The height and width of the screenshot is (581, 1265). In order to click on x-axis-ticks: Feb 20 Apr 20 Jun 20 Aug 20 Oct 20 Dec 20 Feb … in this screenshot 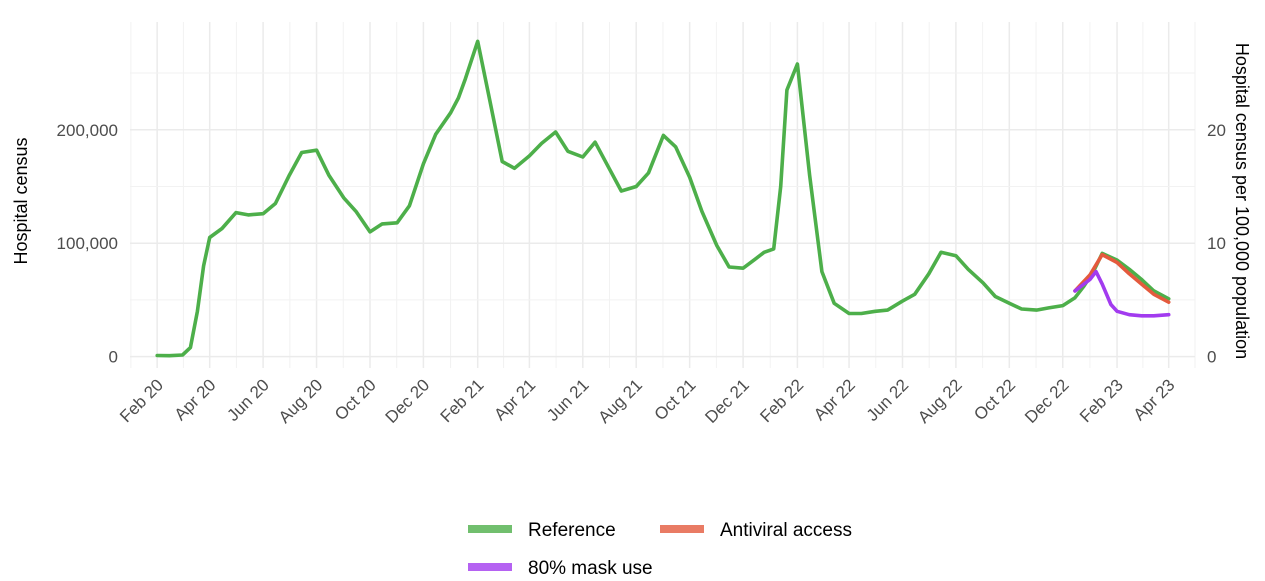, I will do `click(647, 401)`.